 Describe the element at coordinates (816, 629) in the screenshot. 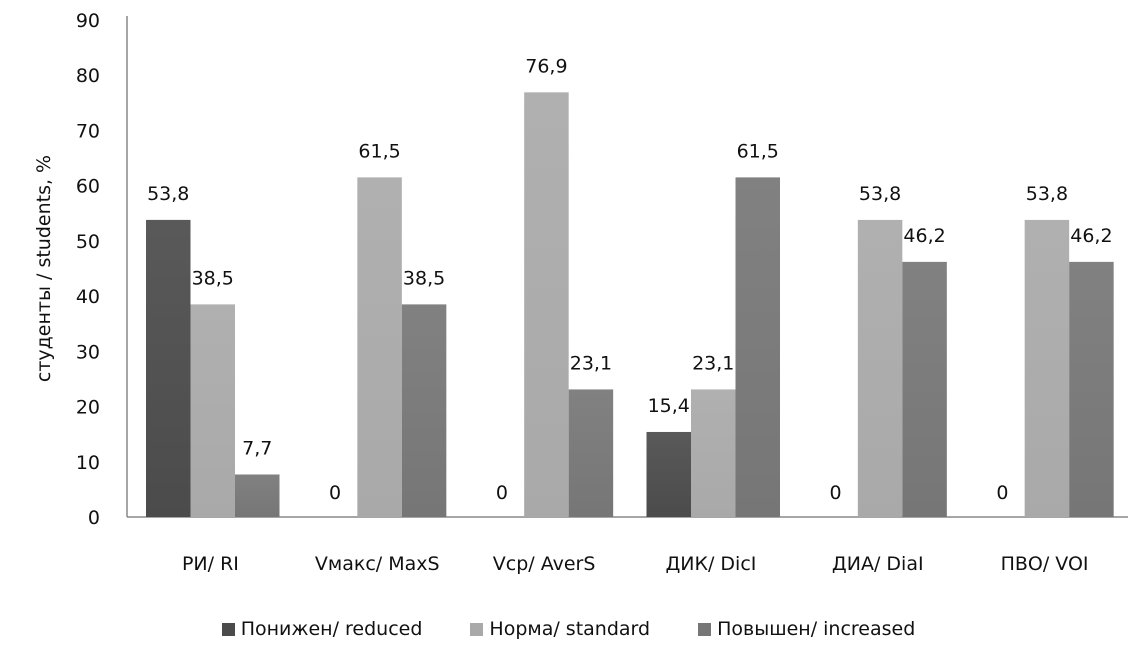

I see `legend-label: Повышен/ increased` at that location.